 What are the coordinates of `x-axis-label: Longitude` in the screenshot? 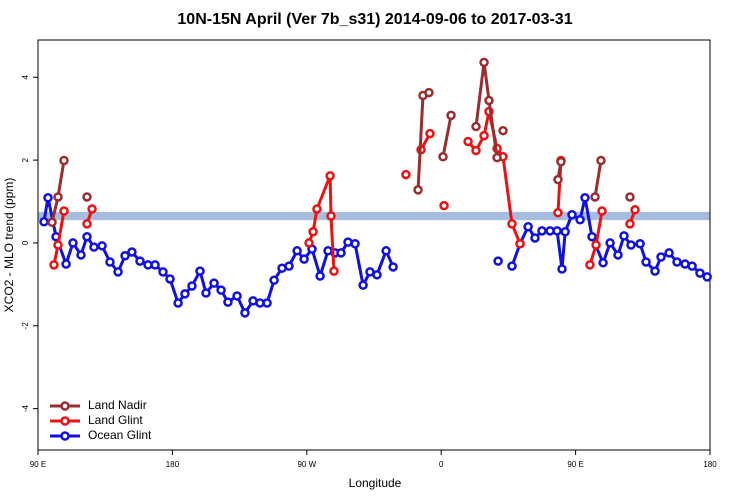 It's located at (375, 483).